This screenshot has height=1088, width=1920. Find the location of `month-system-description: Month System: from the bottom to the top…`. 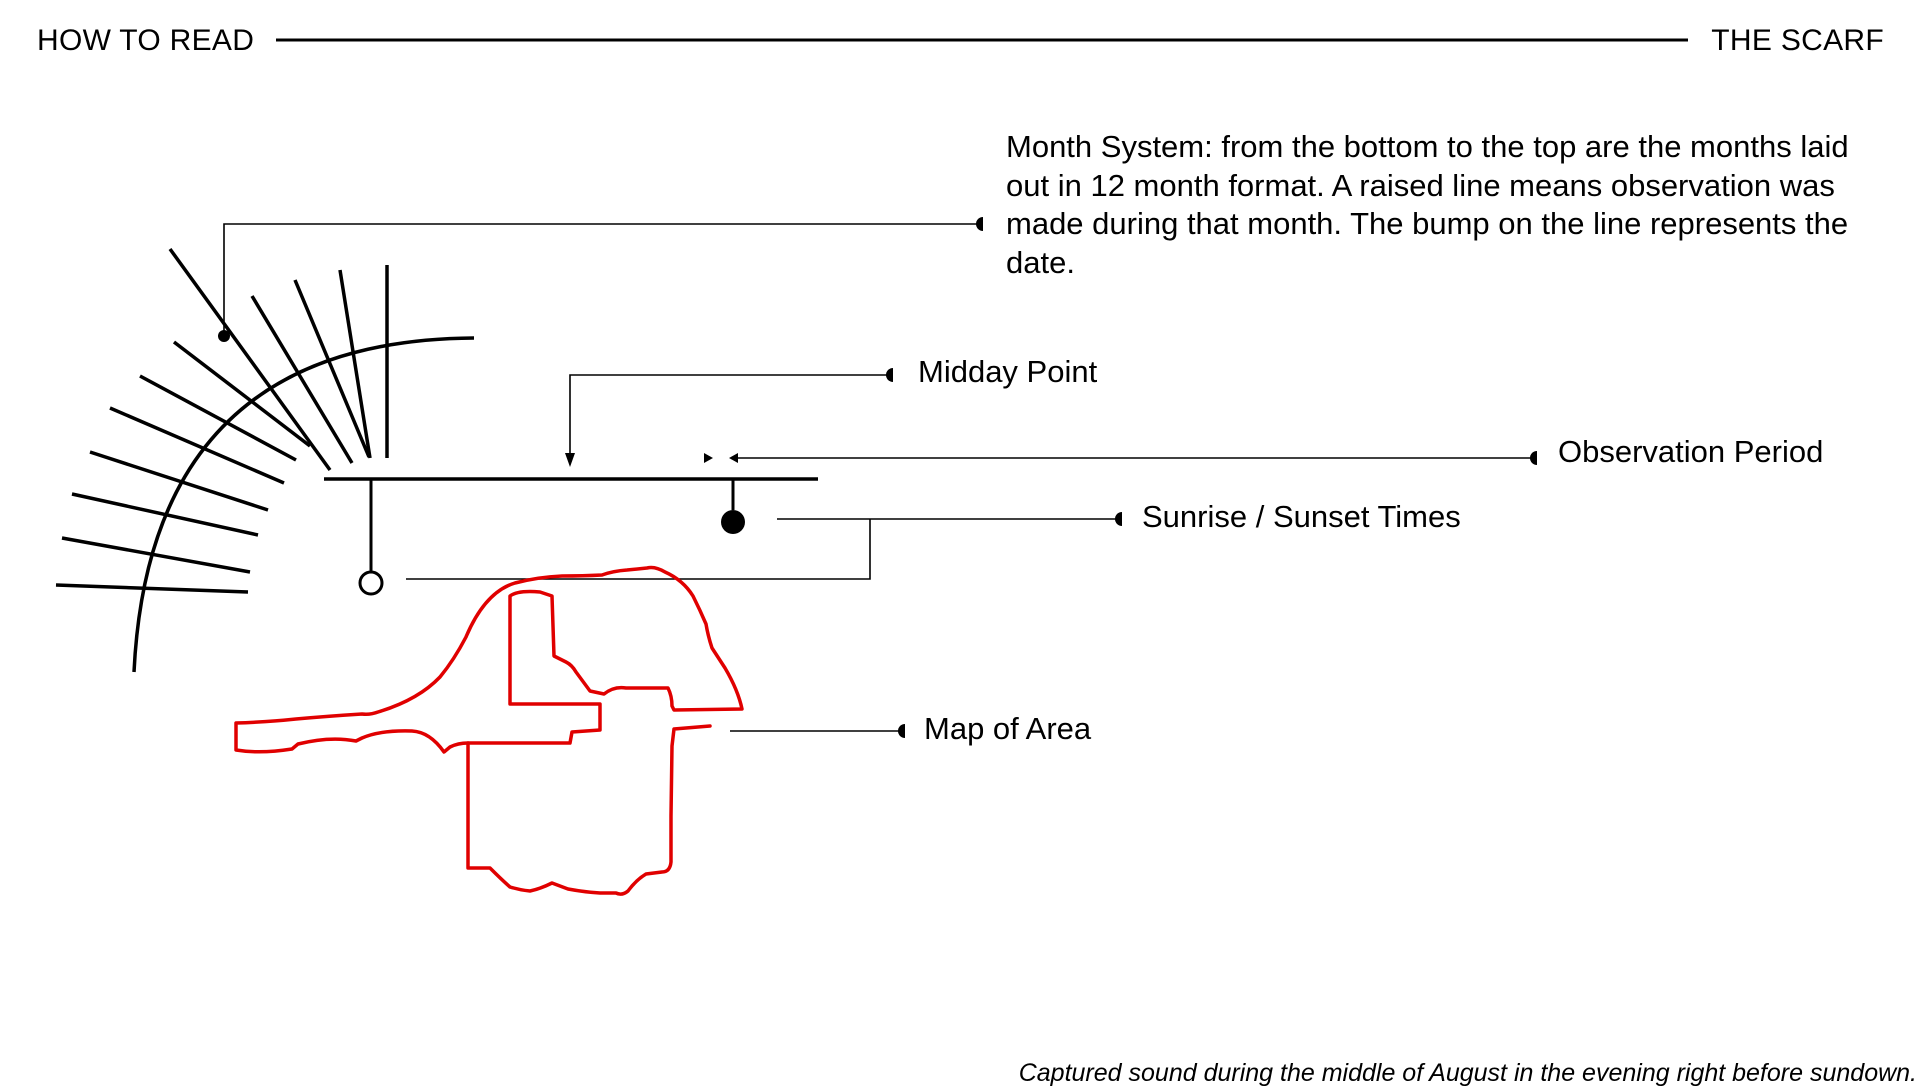

month-system-description: Month System: from the bottom to the top… is located at coordinates (1427, 204).